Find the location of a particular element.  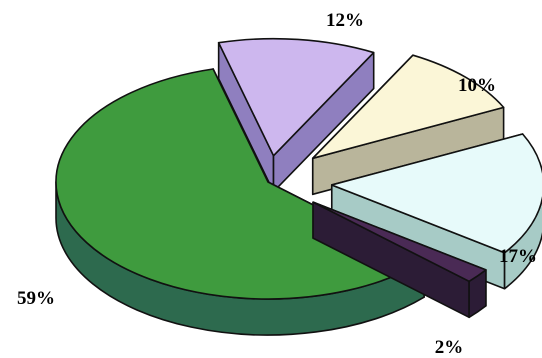

slice-label-10pct: 10% is located at coordinates (477, 85).